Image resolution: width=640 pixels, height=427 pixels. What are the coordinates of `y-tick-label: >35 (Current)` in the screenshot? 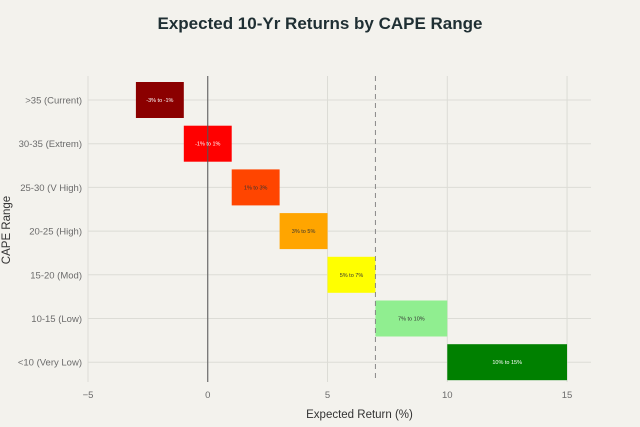 It's located at (53, 101).